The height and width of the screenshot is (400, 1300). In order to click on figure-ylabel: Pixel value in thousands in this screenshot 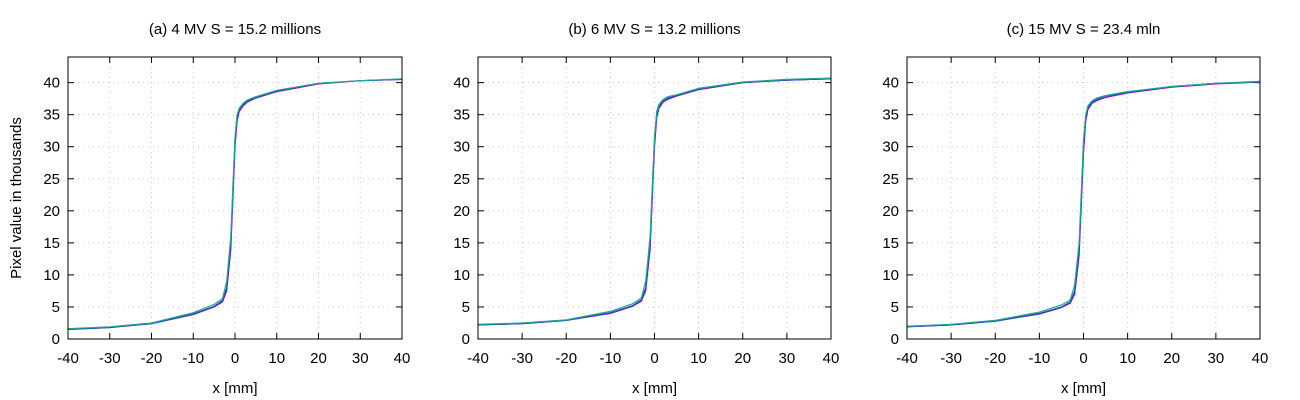, I will do `click(16, 198)`.